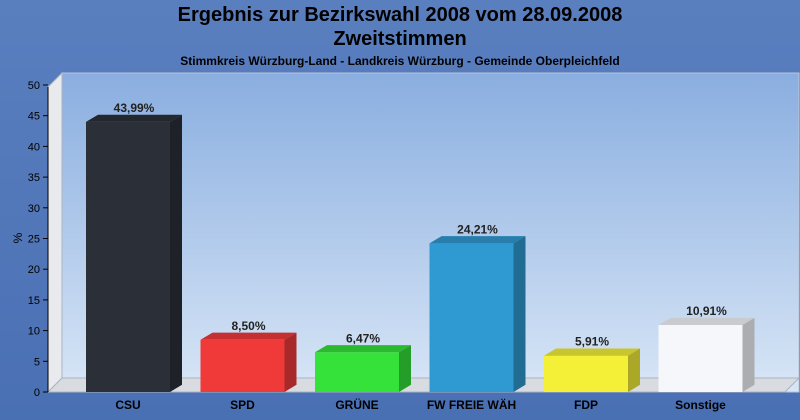 The height and width of the screenshot is (420, 800). I want to click on chart-subtitle: Zweitstimmen, so click(400, 39).